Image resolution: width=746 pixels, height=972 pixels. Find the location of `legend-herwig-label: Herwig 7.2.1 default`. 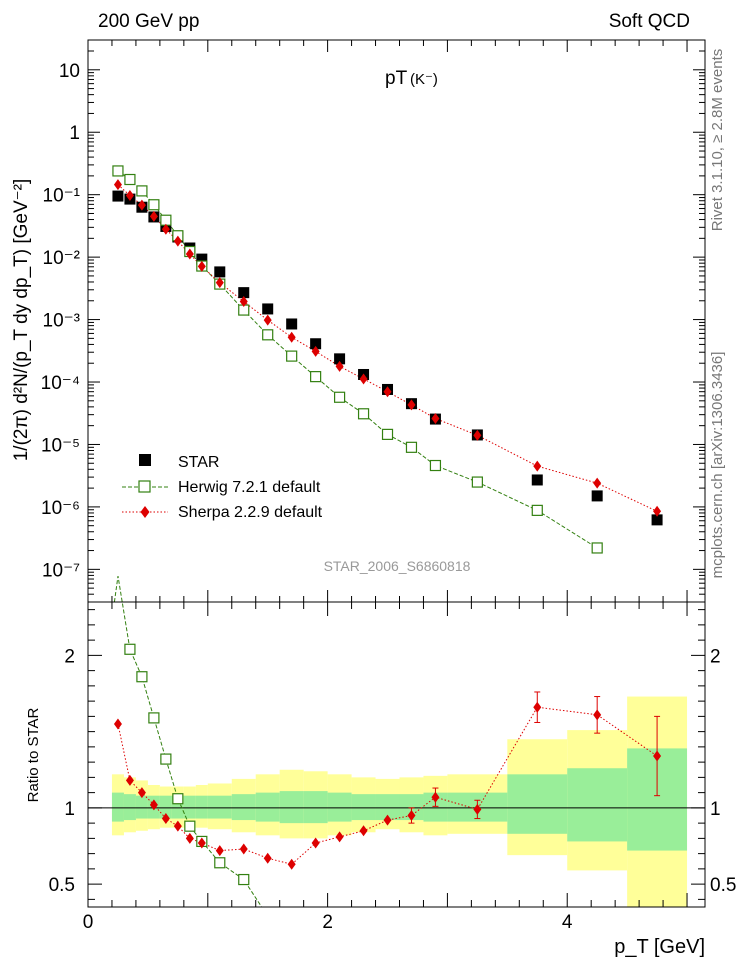

legend-herwig-label: Herwig 7.2.1 default is located at coordinates (249, 487).